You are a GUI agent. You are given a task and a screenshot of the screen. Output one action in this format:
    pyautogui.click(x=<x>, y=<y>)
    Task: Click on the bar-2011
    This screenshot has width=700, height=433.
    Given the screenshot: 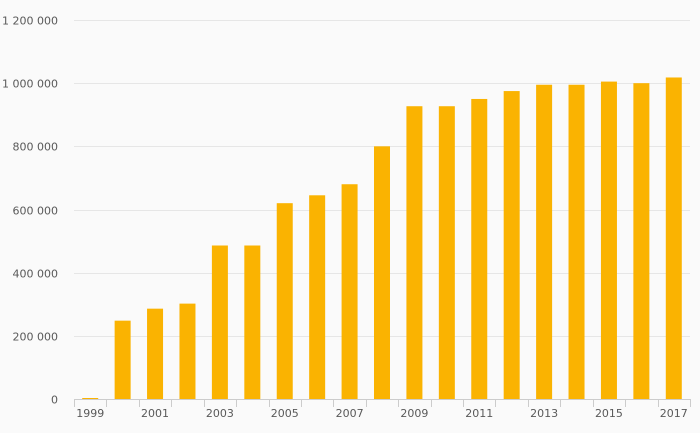 What is the action you would take?
    pyautogui.click(x=479, y=249)
    